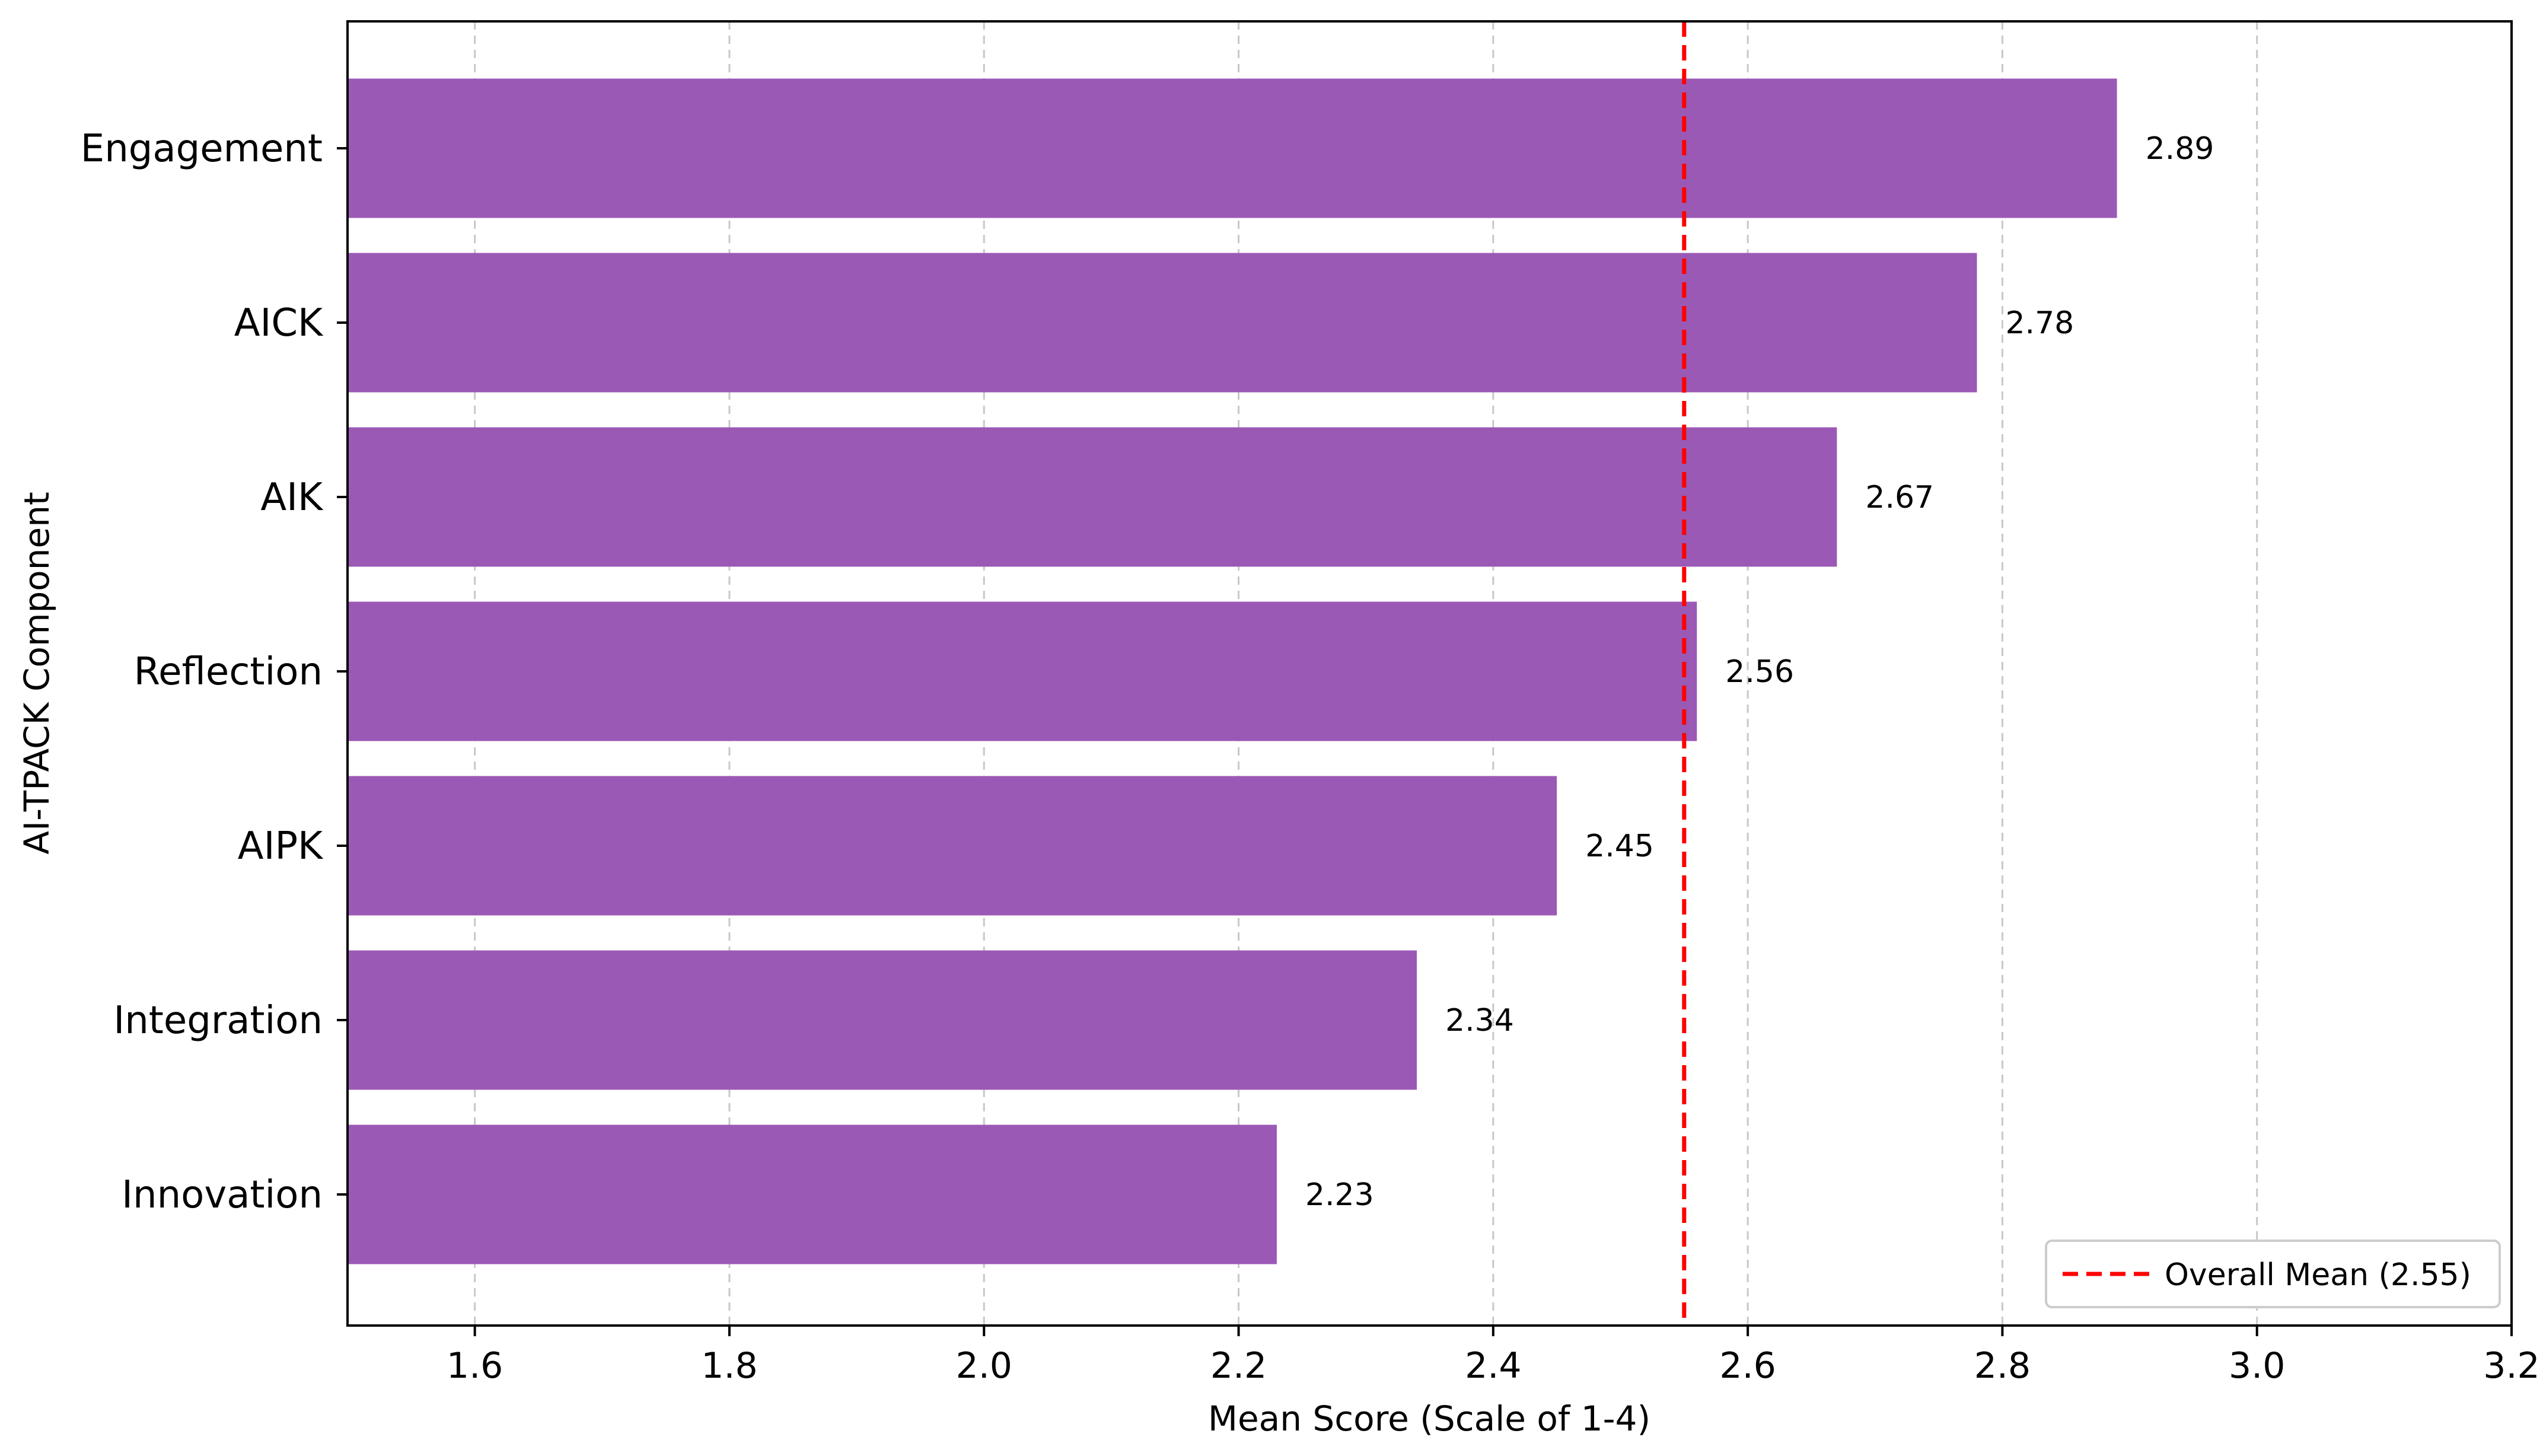 The height and width of the screenshot is (1456, 2543). What do you see at coordinates (1239, 1366) in the screenshot?
I see `x-tick-label: 2.2` at bounding box center [1239, 1366].